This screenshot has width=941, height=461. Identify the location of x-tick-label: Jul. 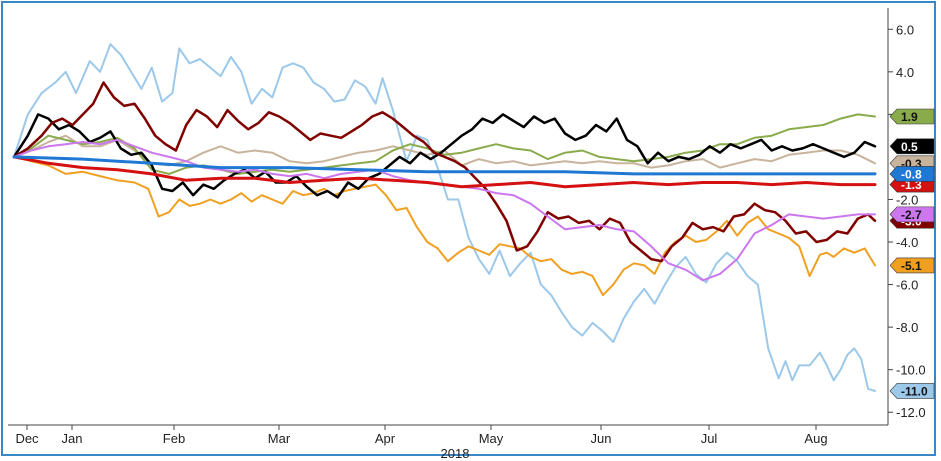
(709, 438).